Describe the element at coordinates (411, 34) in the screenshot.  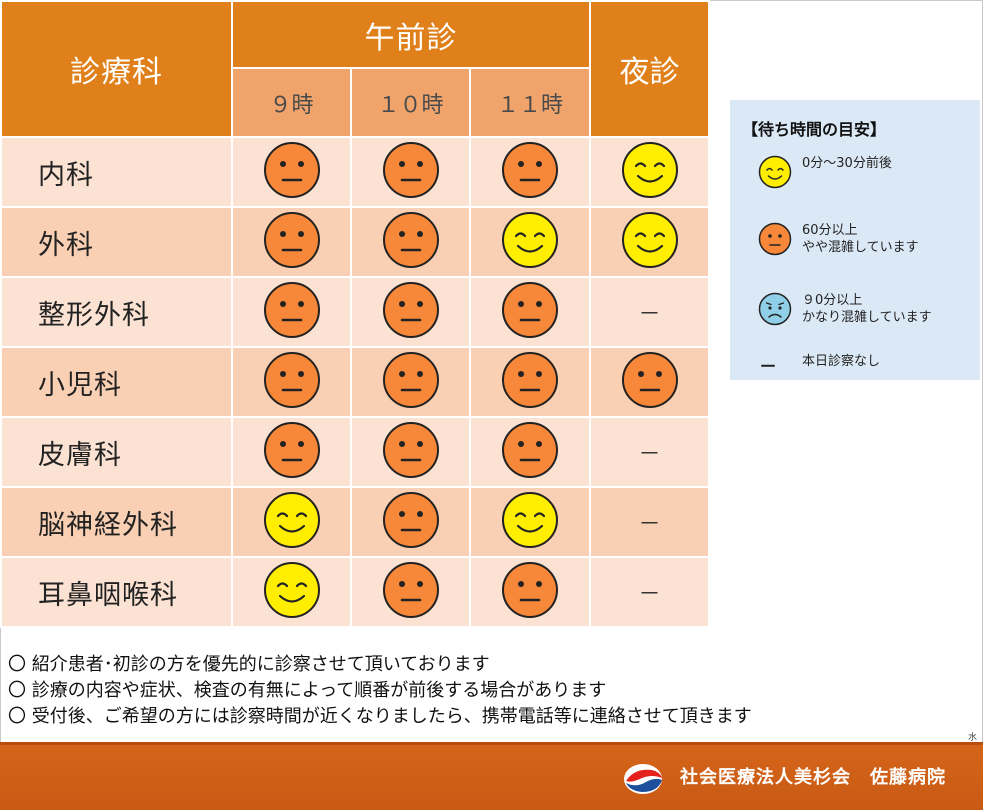
I see `morning-session-header: 午前診` at that location.